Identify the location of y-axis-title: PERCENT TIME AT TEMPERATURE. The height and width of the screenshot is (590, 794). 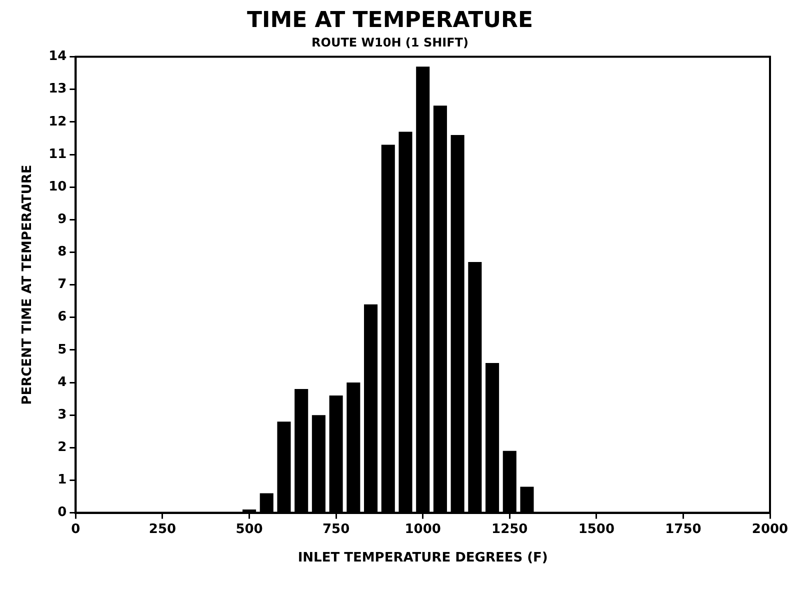
(28, 284).